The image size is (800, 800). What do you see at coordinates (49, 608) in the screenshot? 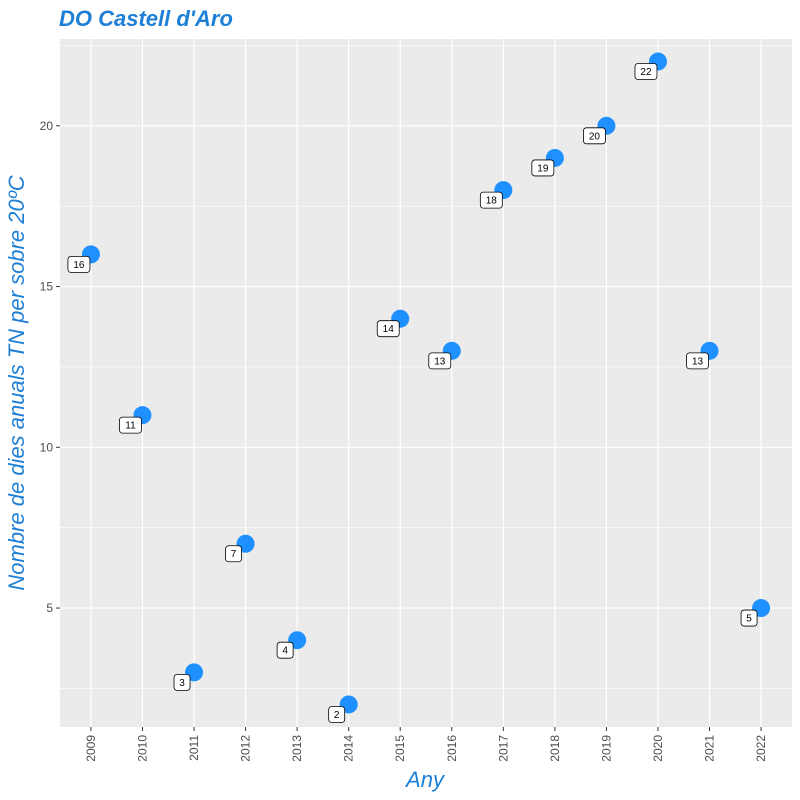
I see `y-tick-label: 5` at bounding box center [49, 608].